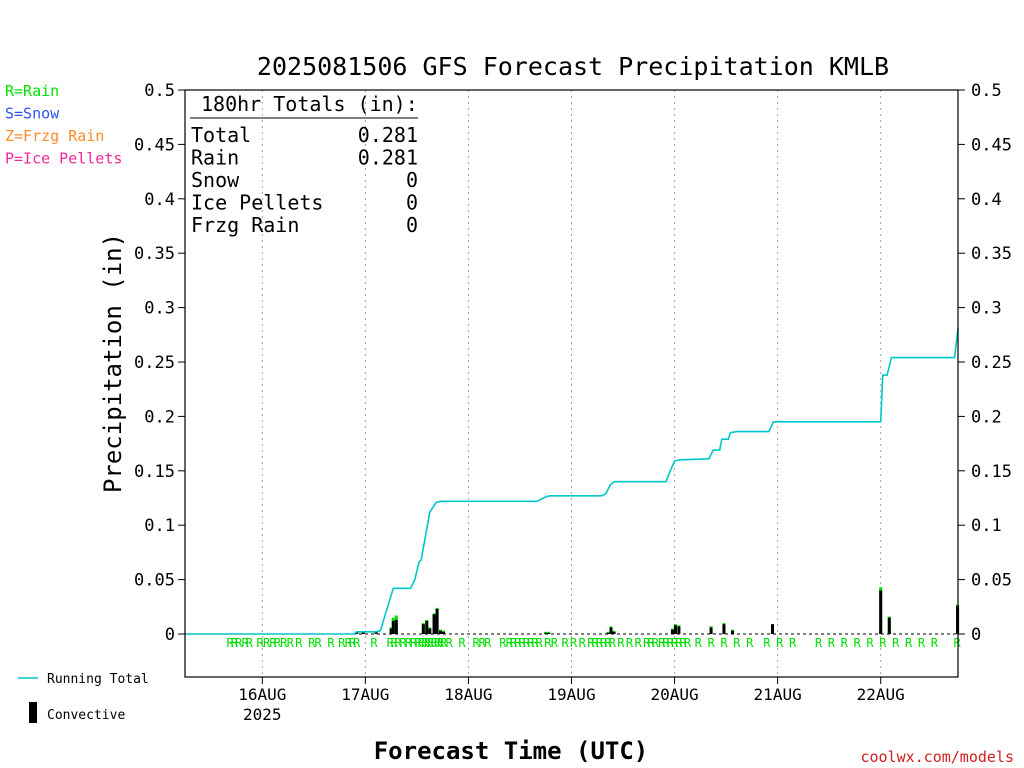  Describe the element at coordinates (353, 643) in the screenshot. I see `ptype-marker-17: R` at that location.